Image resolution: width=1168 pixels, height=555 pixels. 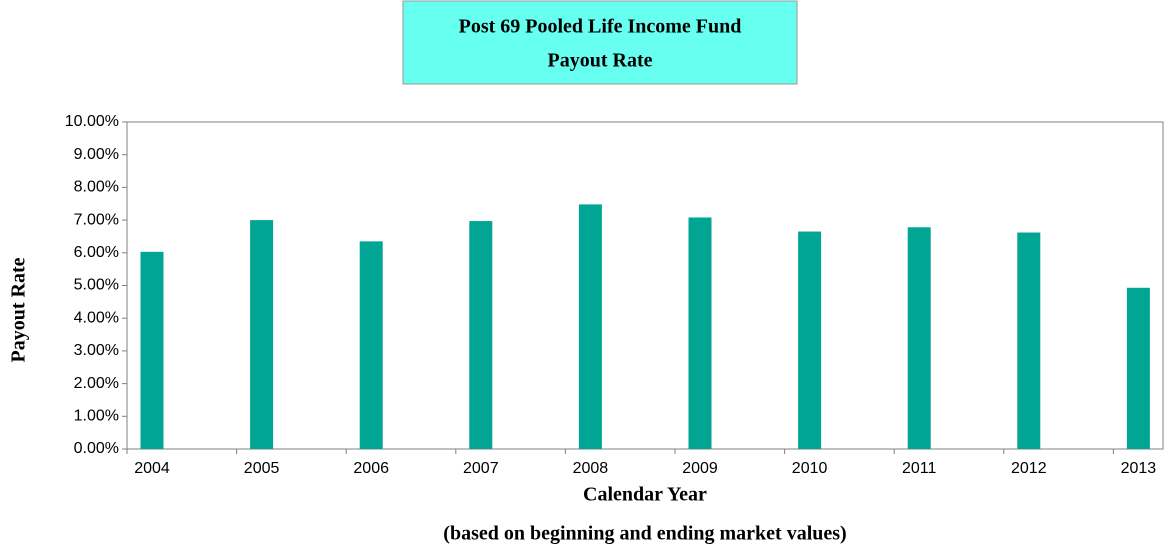 I want to click on x-tick-label: 2004, so click(x=152, y=468).